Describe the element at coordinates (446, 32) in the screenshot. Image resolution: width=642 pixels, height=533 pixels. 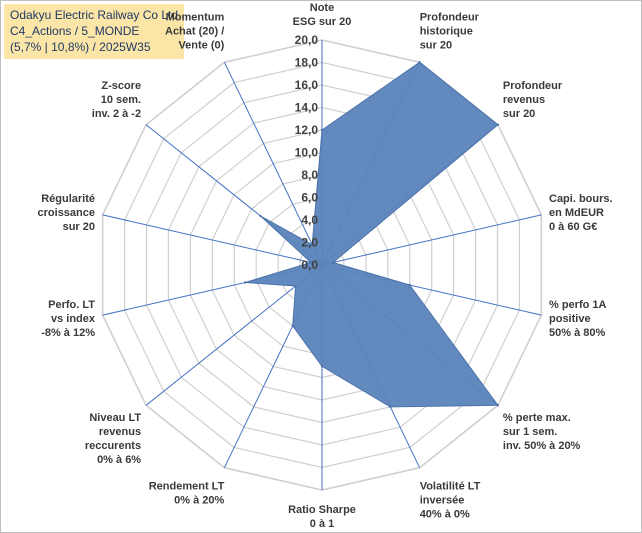
I see `axis-label-line: historique` at that location.